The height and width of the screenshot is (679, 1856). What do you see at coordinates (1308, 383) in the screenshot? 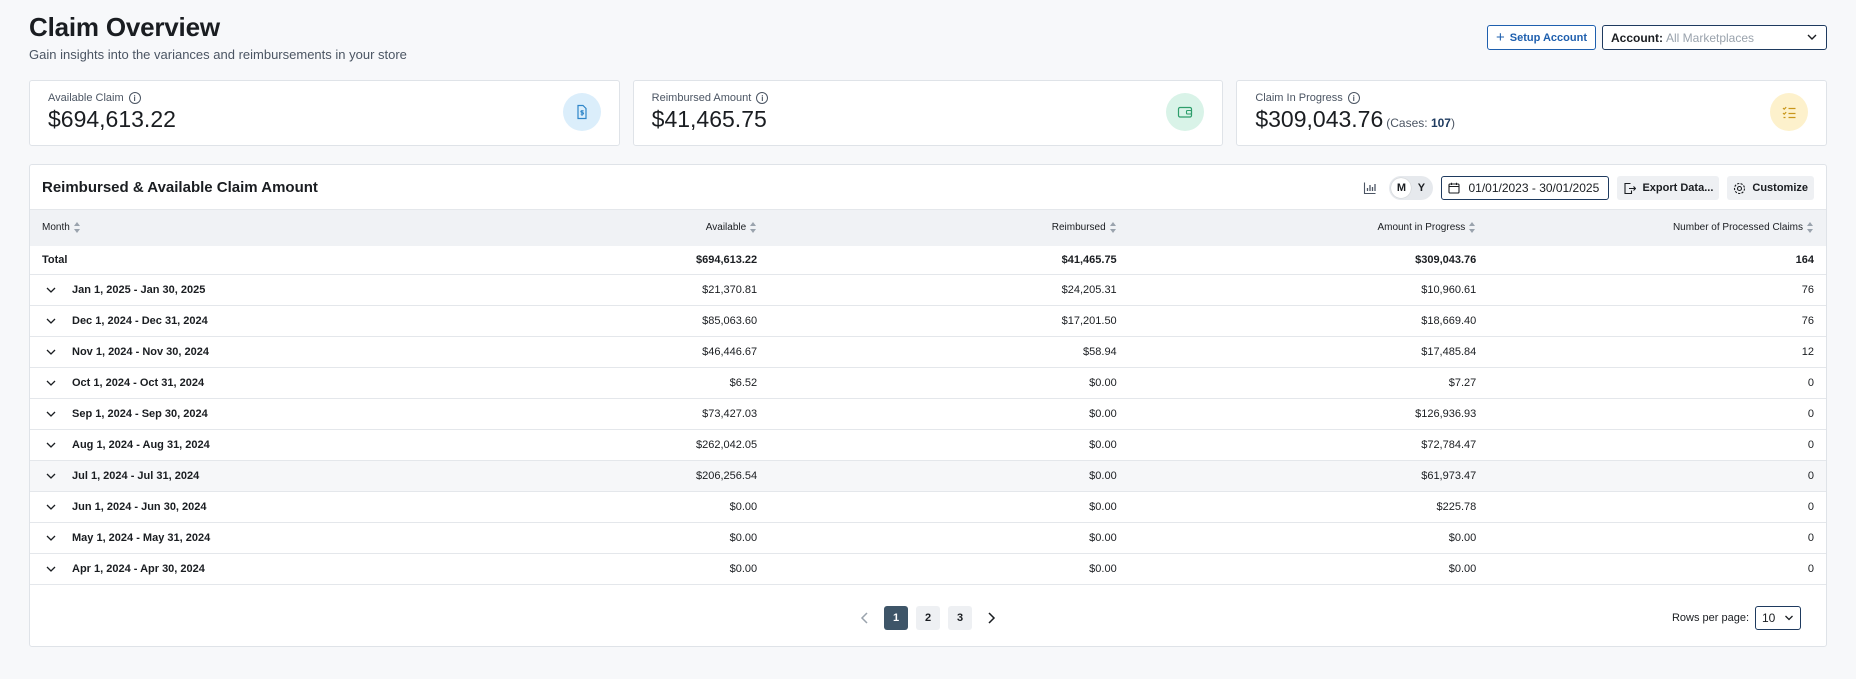
I see `in-progress-cell: $7.27` at bounding box center [1308, 383].